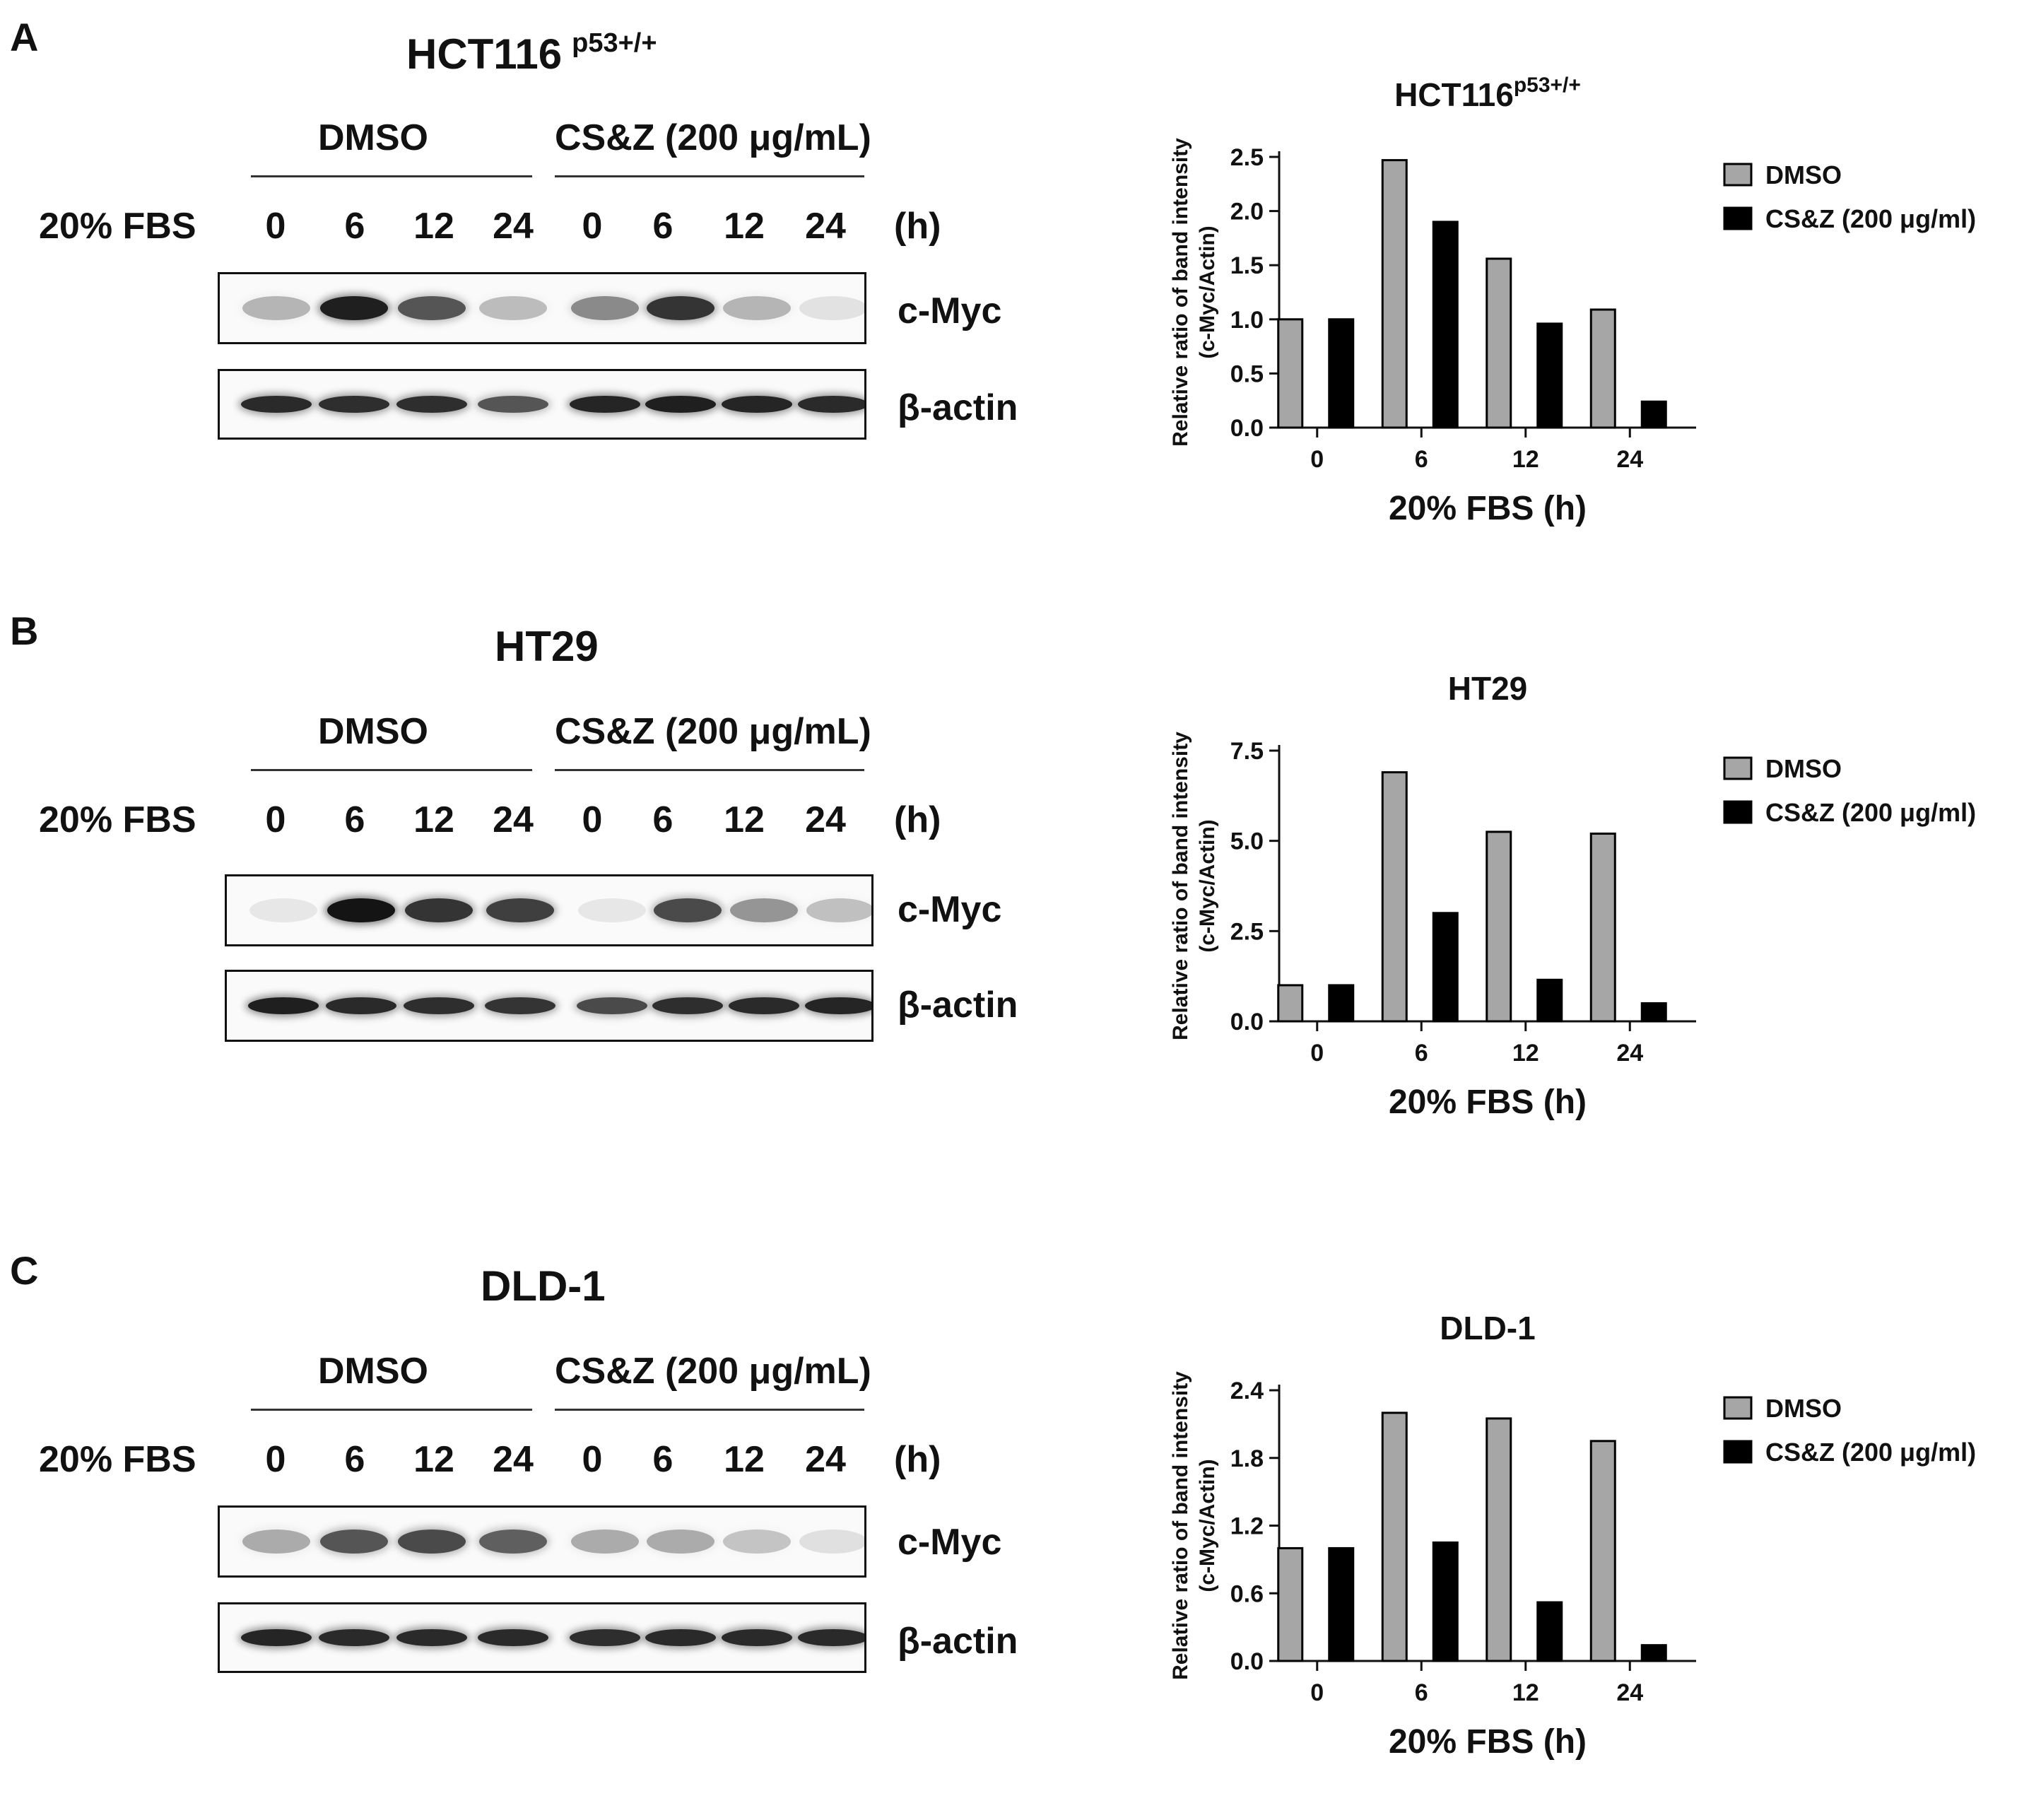 The width and height of the screenshot is (2041, 1820). I want to click on y-tick-label: 7.5, so click(1247, 752).